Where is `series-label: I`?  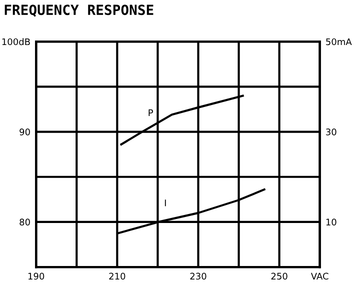
series-label: I is located at coordinates (165, 203).